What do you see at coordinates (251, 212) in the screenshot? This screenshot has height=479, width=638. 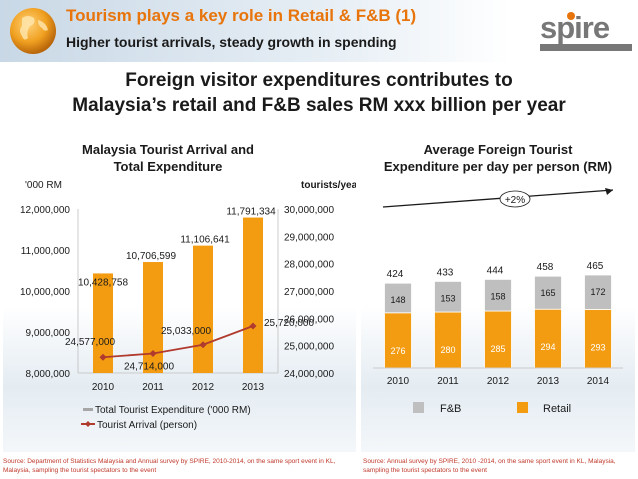 I see `expenditure-label: 11,791,334` at bounding box center [251, 212].